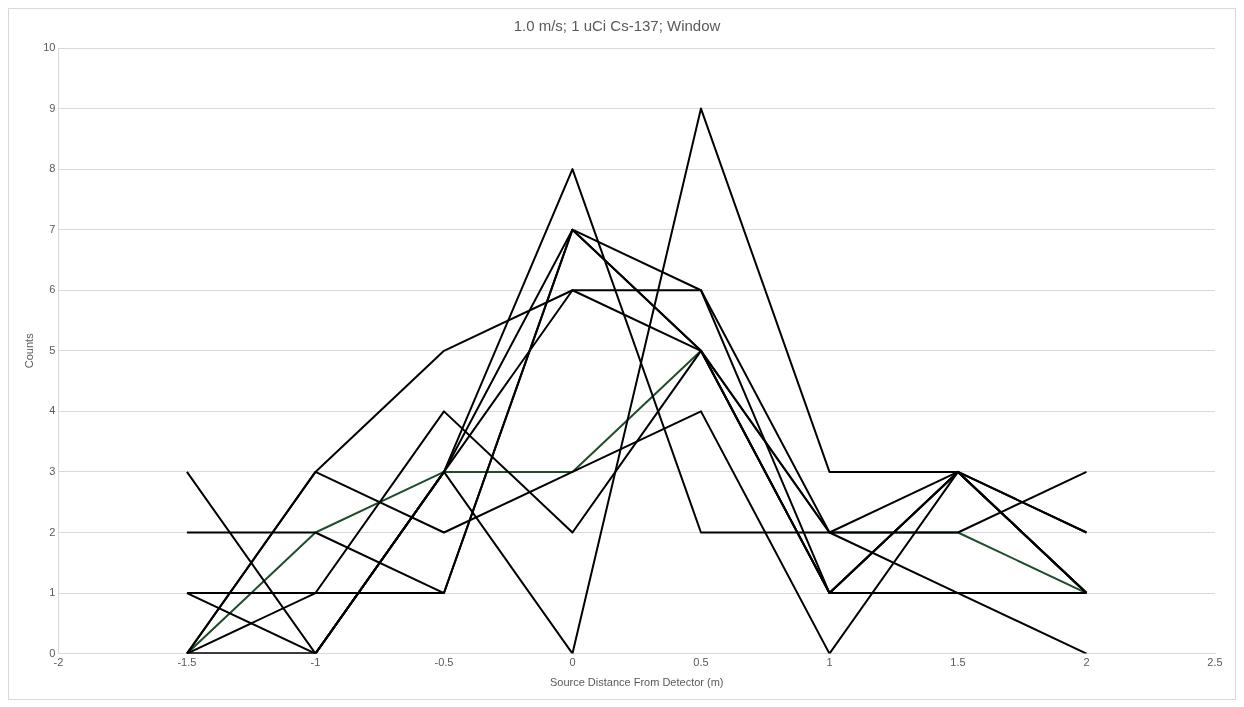  What do you see at coordinates (52, 289) in the screenshot?
I see `y-tick-label: 6` at bounding box center [52, 289].